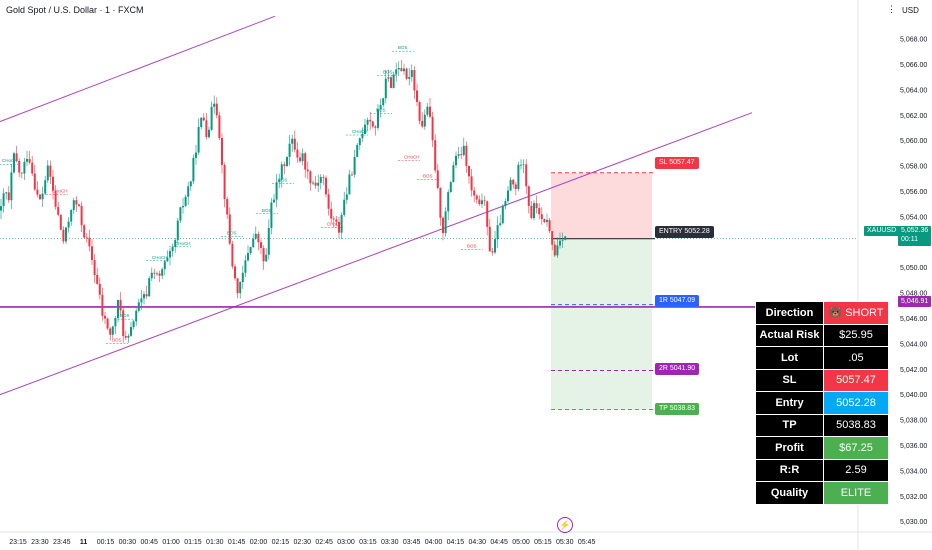 The height and width of the screenshot is (550, 932). Describe the element at coordinates (684, 232) in the screenshot. I see `entry-line-label: ENTRY 5052.28` at that location.